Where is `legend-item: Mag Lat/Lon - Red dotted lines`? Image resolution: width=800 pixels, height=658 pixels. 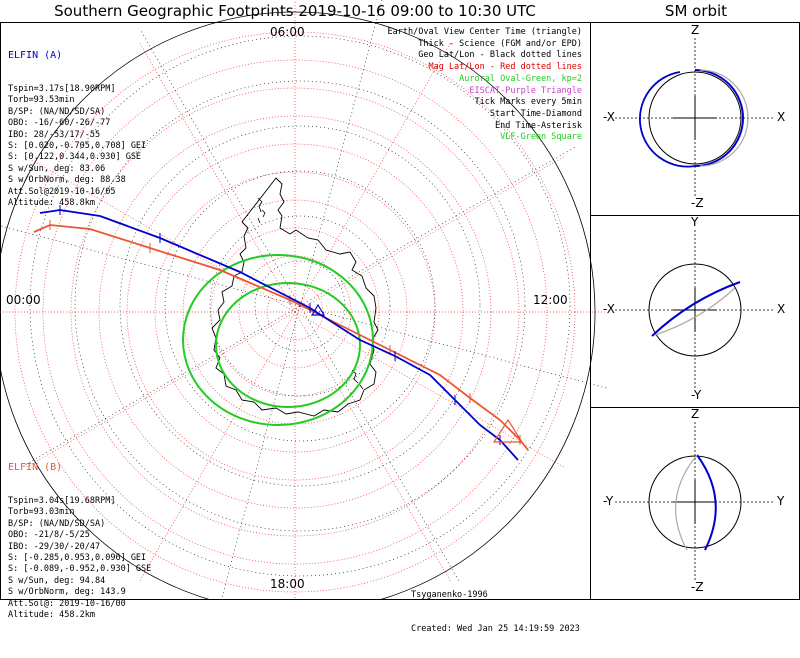
legend-item: Mag Lat/Lon - Red dotted lines is located at coordinates (505, 67).